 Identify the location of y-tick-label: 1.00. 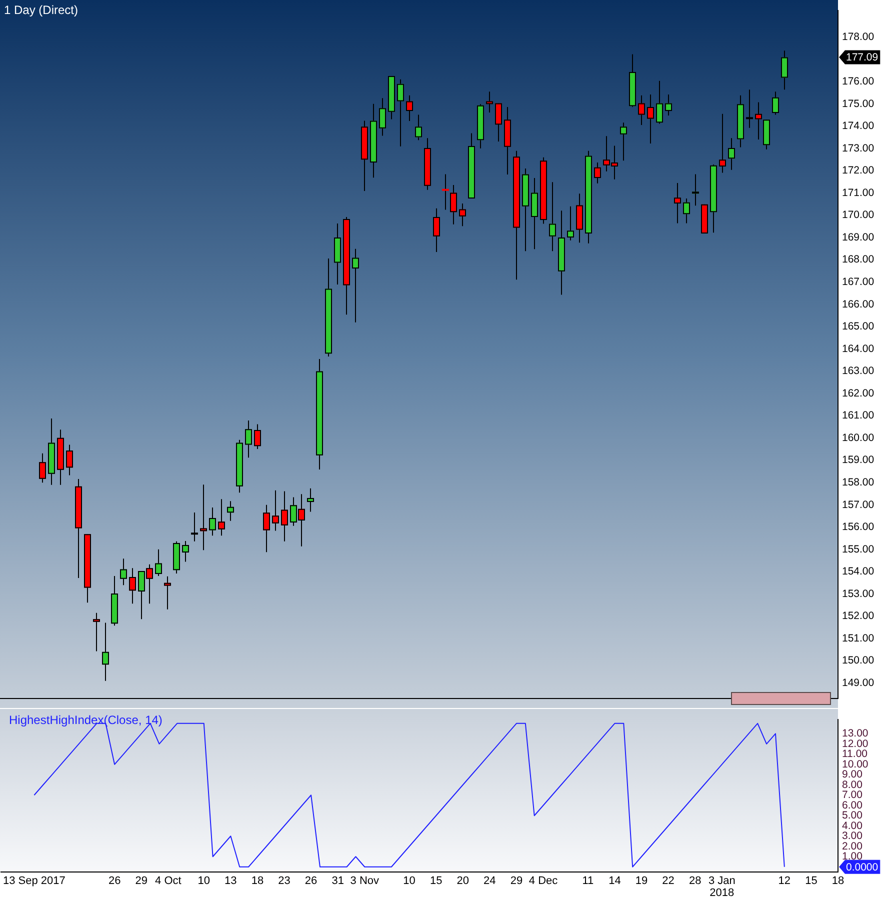
(852, 856).